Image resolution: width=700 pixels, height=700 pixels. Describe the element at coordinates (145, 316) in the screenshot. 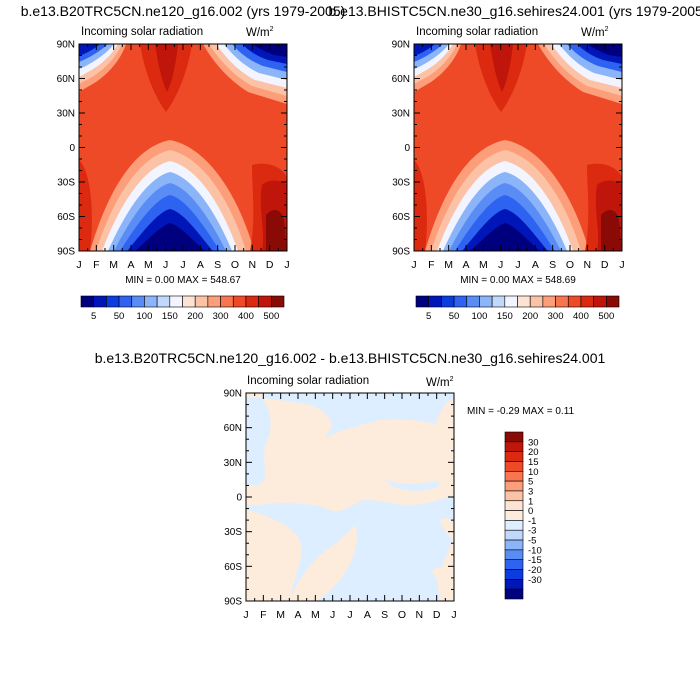

I see `panel-1-colorbar-label: 100` at that location.